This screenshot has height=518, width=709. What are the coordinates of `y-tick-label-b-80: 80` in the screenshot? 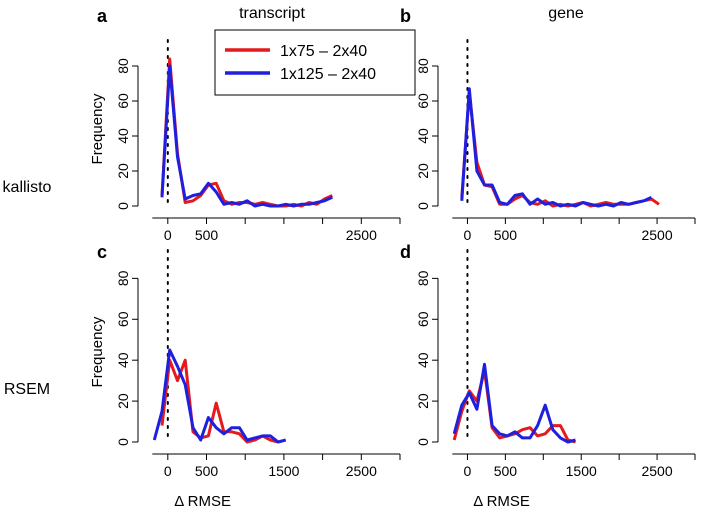 It's located at (423, 66).